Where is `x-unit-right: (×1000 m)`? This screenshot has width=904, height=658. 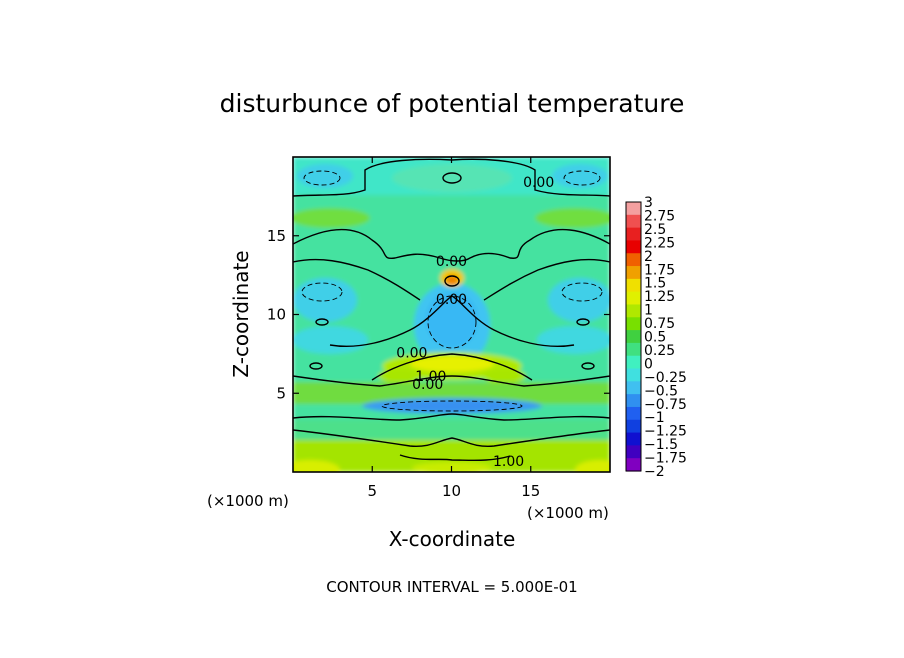 x-unit-right: (×1000 m) is located at coordinates (568, 513).